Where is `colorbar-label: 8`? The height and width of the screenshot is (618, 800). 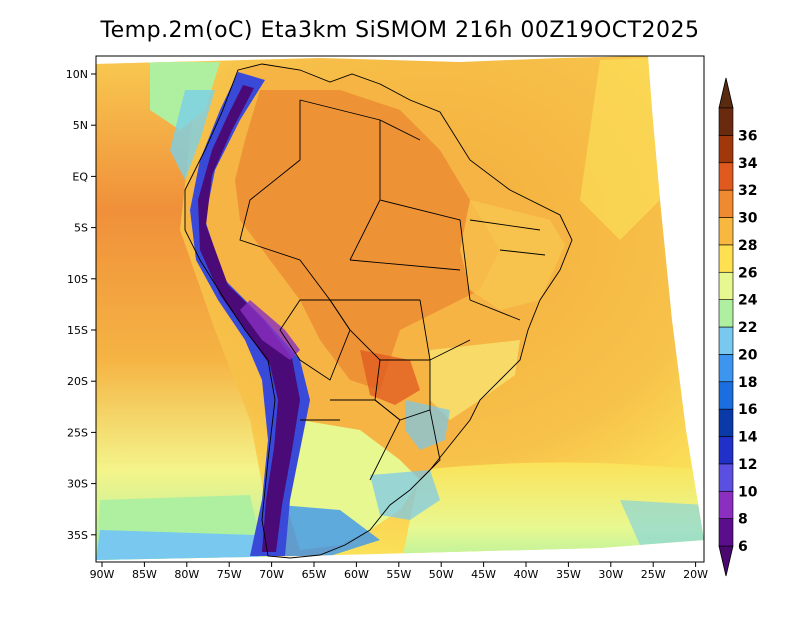 colorbar-label: 8 is located at coordinates (743, 520).